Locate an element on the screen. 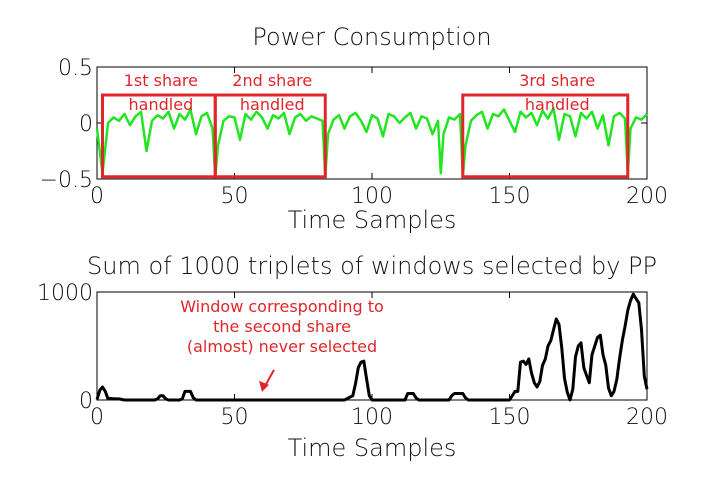 The height and width of the screenshot is (481, 722). series-power-trace is located at coordinates (371, 143).